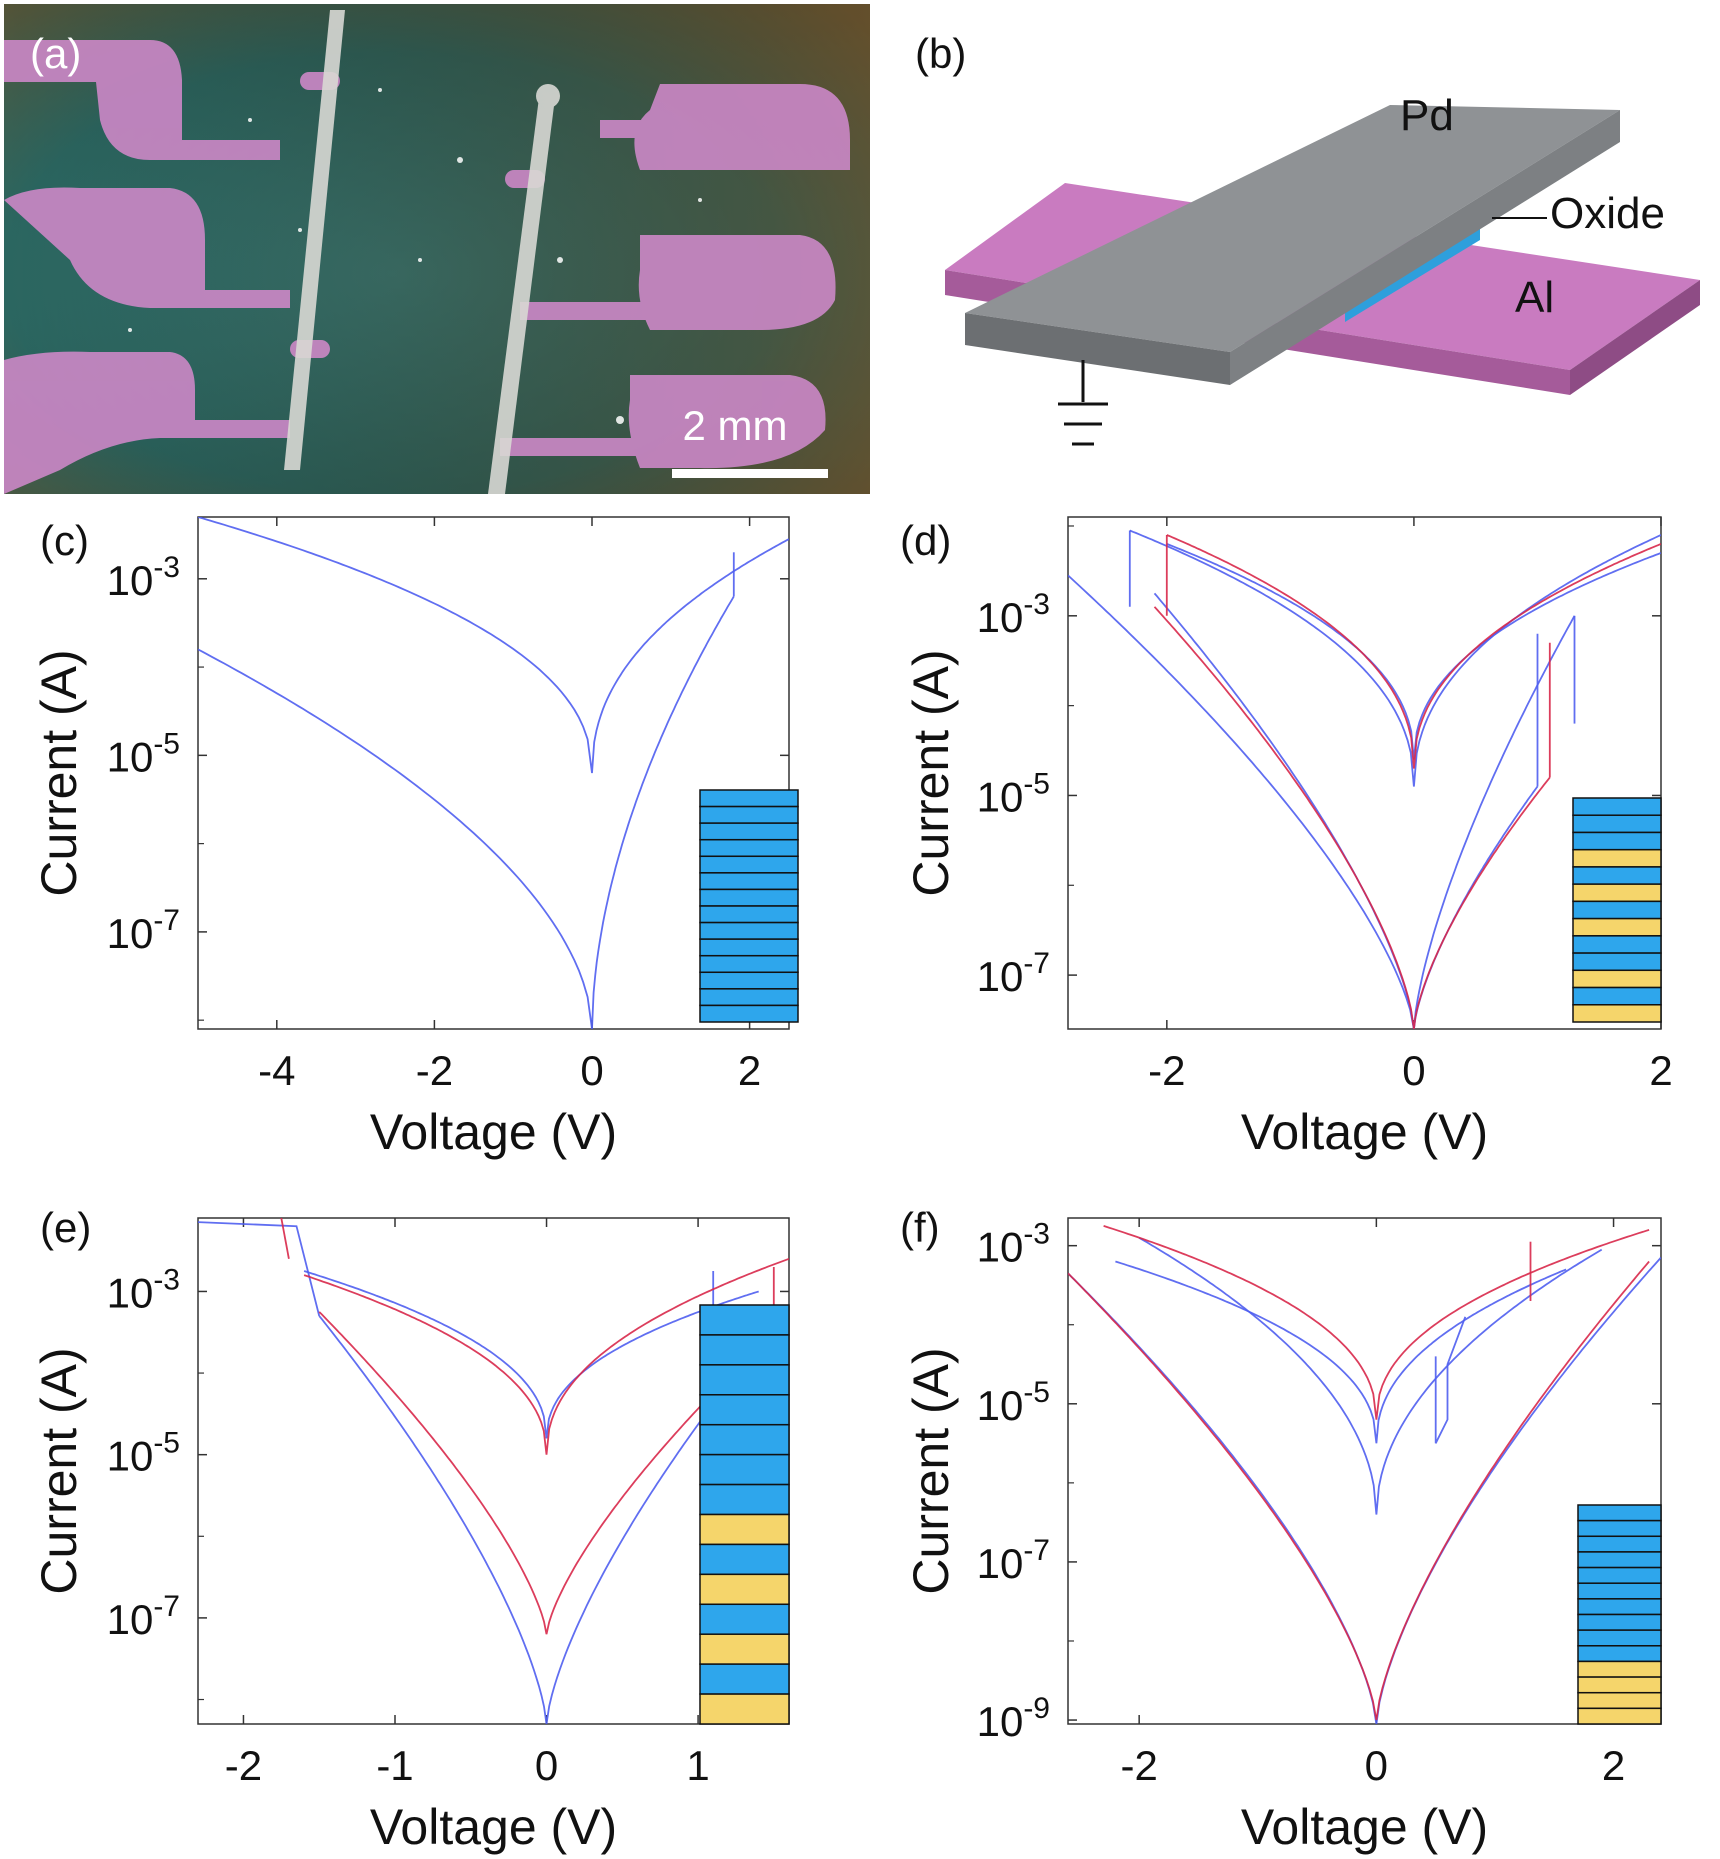 The width and height of the screenshot is (1720, 1859). What do you see at coordinates (1607, 213) in the screenshot?
I see `label-oxide: Oxide` at bounding box center [1607, 213].